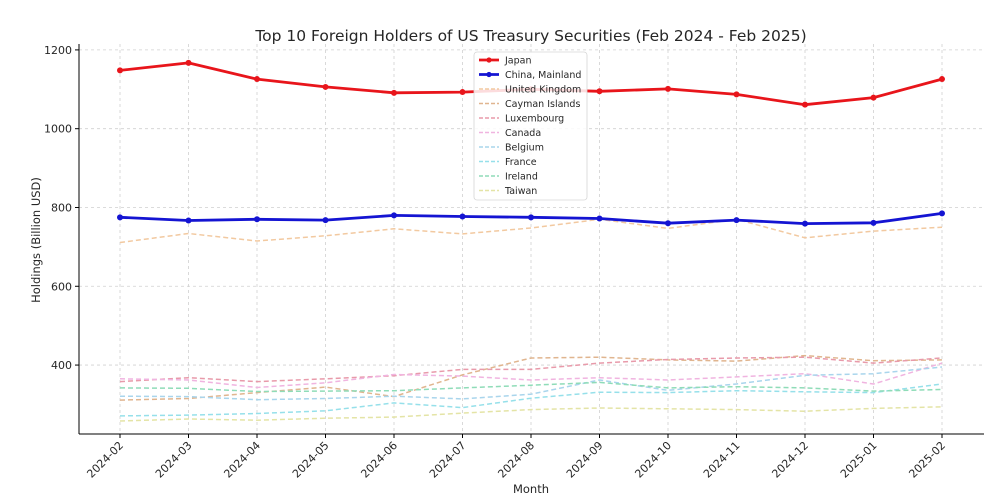  What do you see at coordinates (379, 460) in the screenshot?
I see `x-tick-label: 2024-06` at bounding box center [379, 460].